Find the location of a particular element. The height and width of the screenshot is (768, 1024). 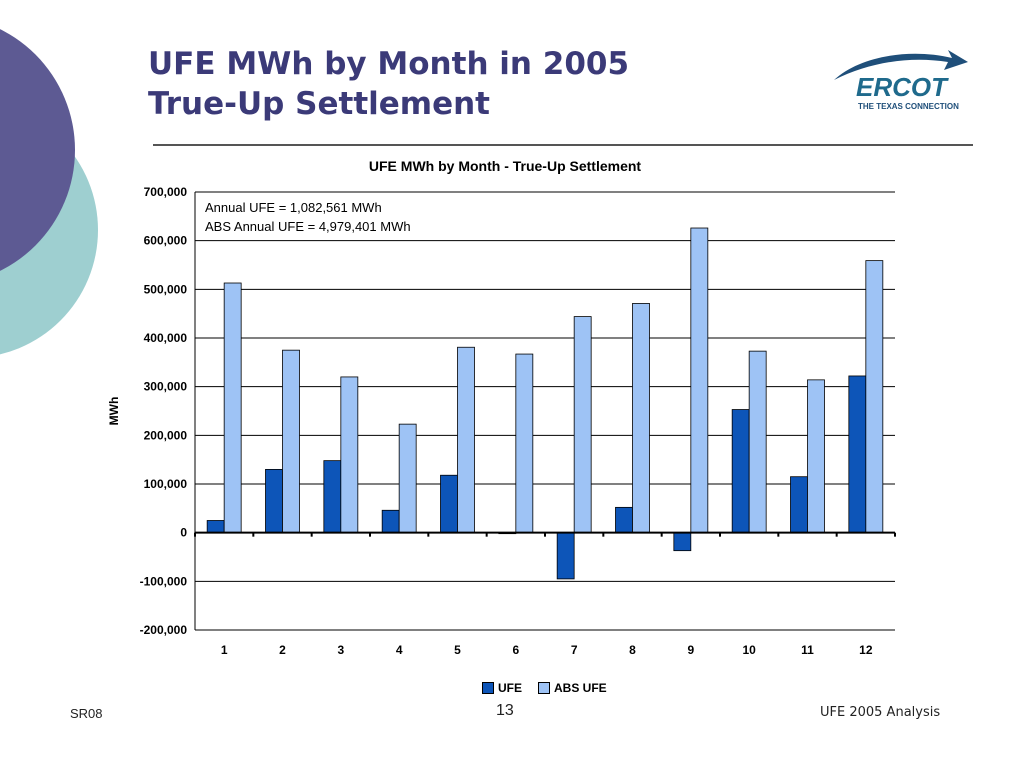

x-tick-label: 11 is located at coordinates (807, 650).